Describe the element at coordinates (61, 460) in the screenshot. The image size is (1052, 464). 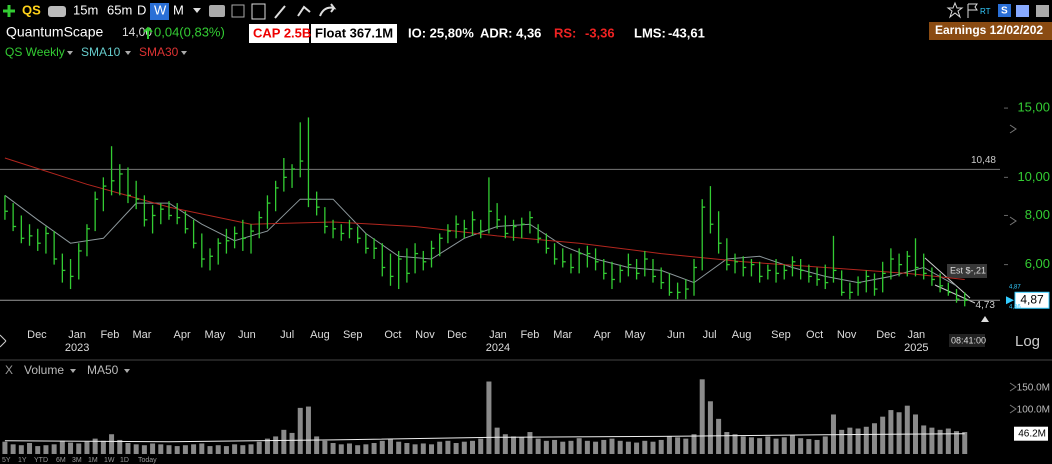
I see `range-button: 6M` at that location.